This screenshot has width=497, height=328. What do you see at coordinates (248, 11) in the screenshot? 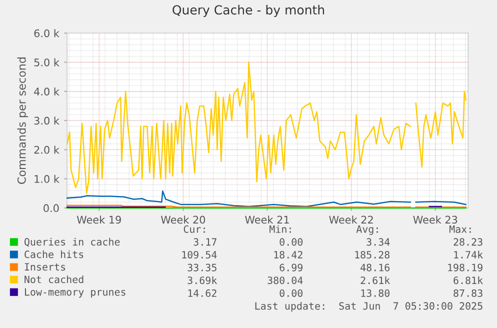
I see `chart-title: Query Cache - by month` at bounding box center [248, 11].